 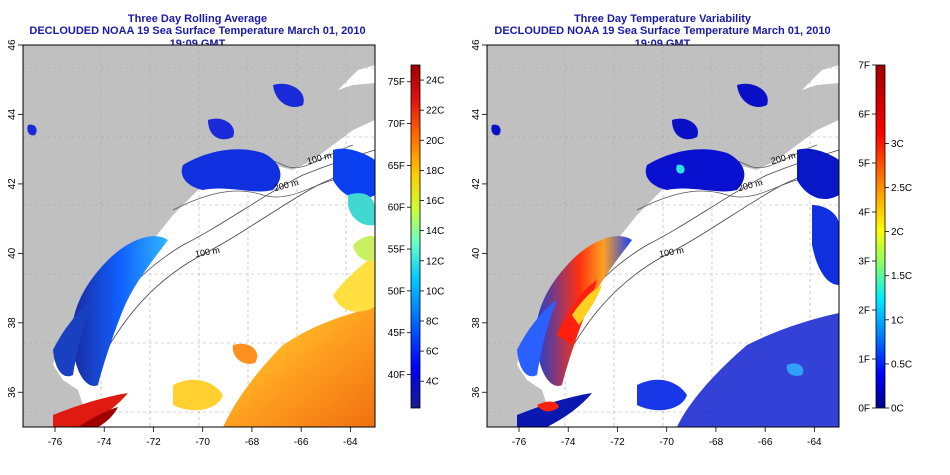 What do you see at coordinates (901, 364) in the screenshot?
I see `right-colorbar-c-label: 0.5C` at bounding box center [901, 364].